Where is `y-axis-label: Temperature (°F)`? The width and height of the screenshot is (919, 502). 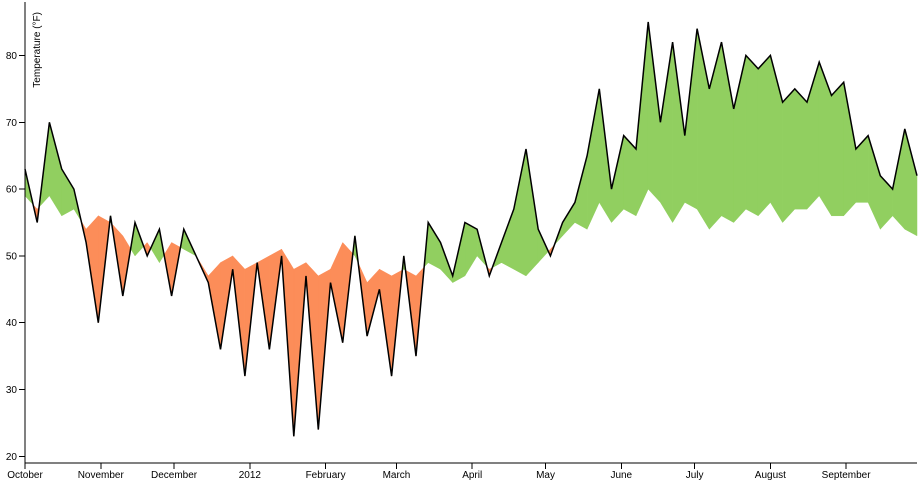 y-axis-label: Temperature (°F) is located at coordinates (37, 50).